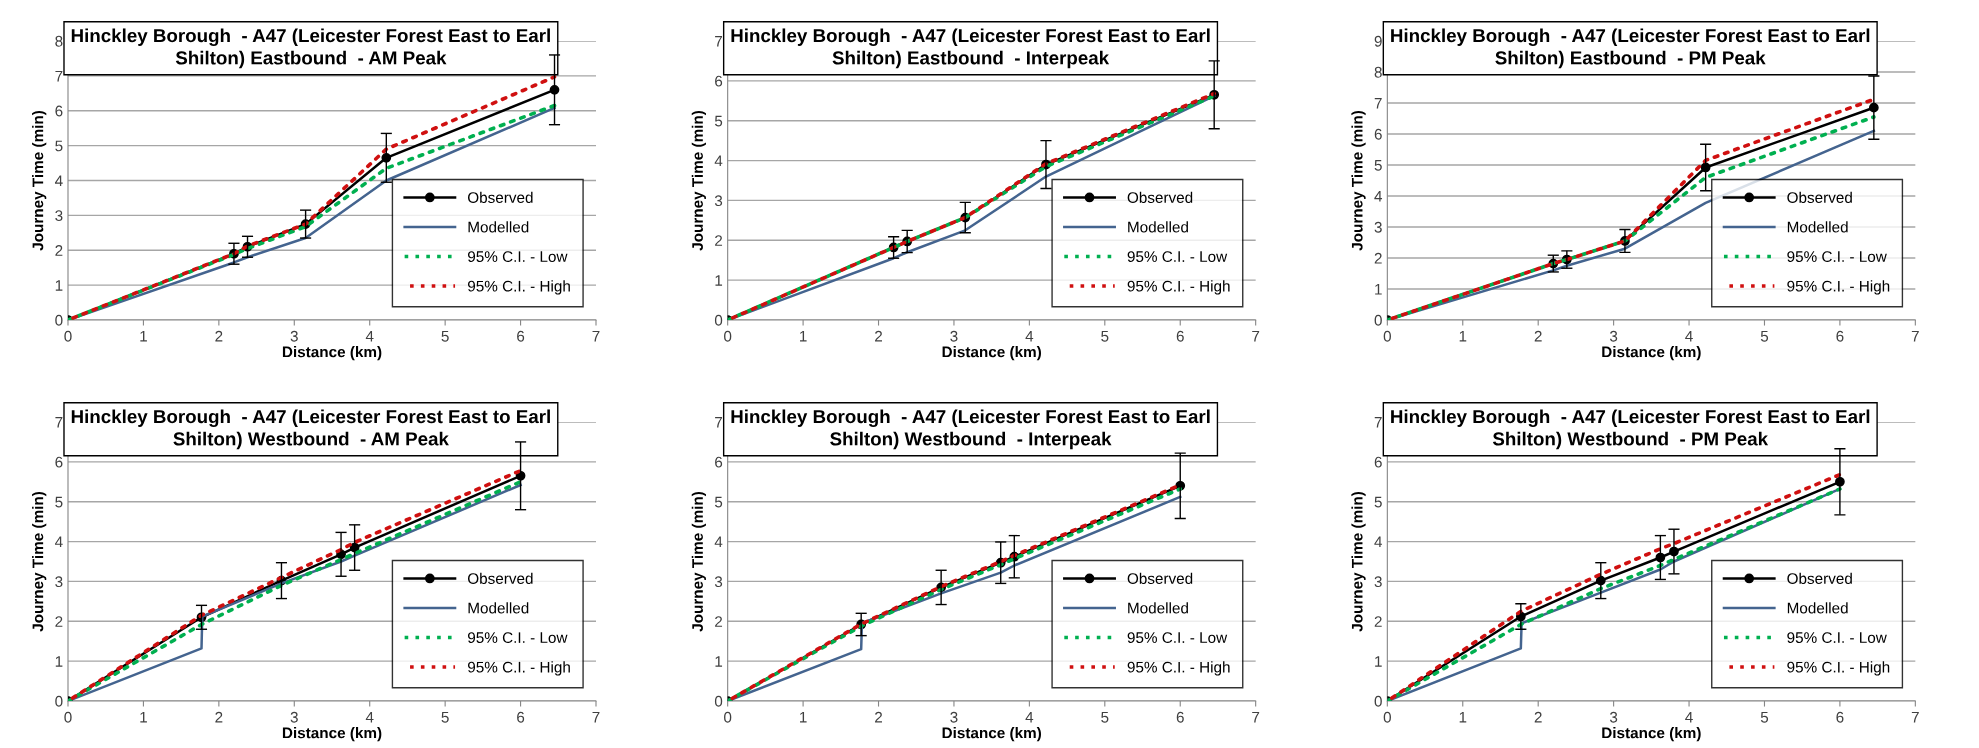 The width and height of the screenshot is (1979, 748). I want to click on chart-title: Hinckley Borough - A47 (Leicester Forest East to Earl Shilton) Westbound - Interpeak, so click(970, 429).